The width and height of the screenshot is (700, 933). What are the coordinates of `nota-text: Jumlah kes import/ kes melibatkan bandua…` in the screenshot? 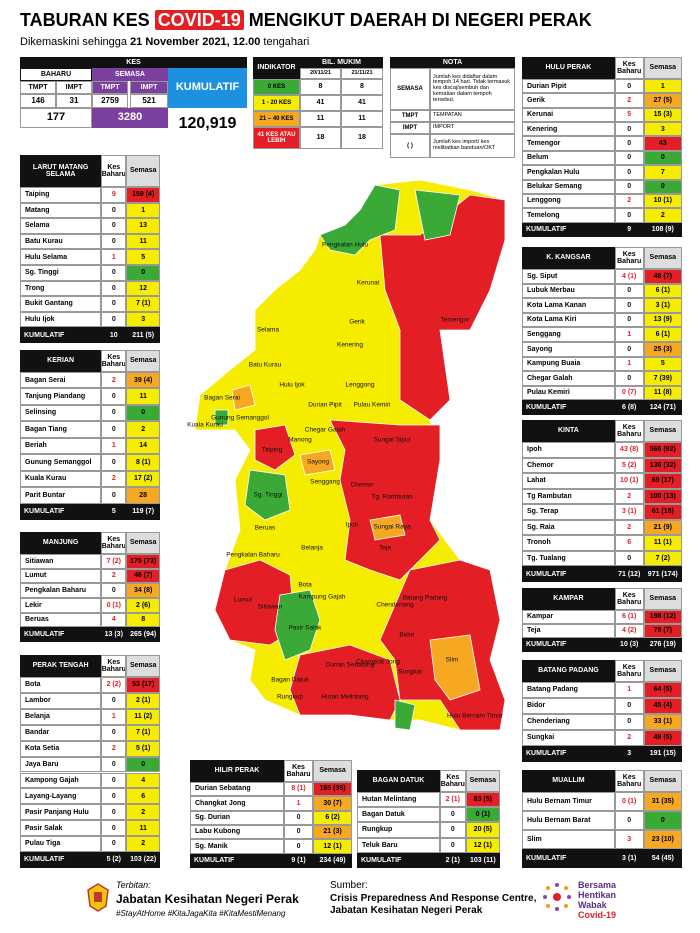 It's located at (472, 146).